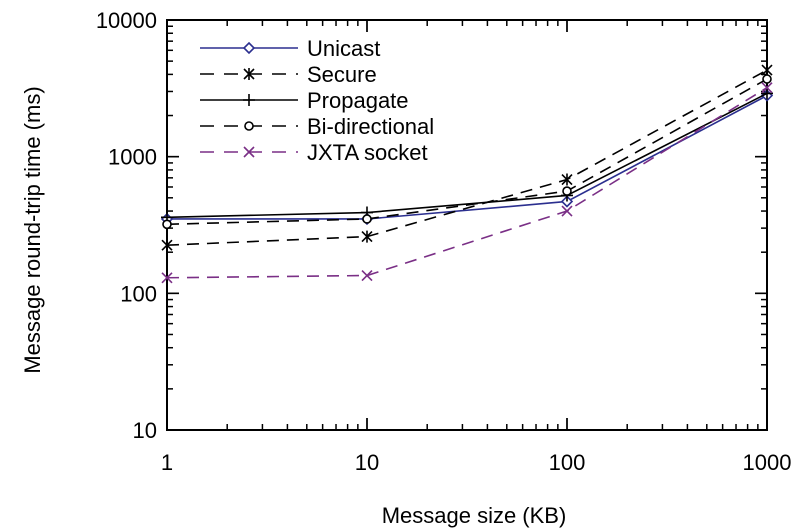 This screenshot has height=532, width=811. I want to click on legend-item: Bi-directional, so click(317, 126).